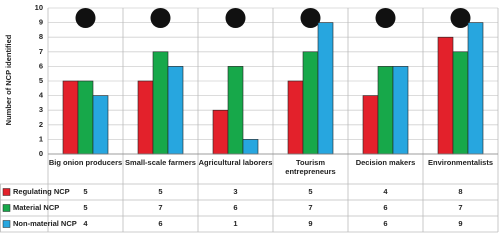 This screenshot has width=500, height=251. What do you see at coordinates (39, 7) in the screenshot?
I see `y-tick-label: 10` at bounding box center [39, 7].